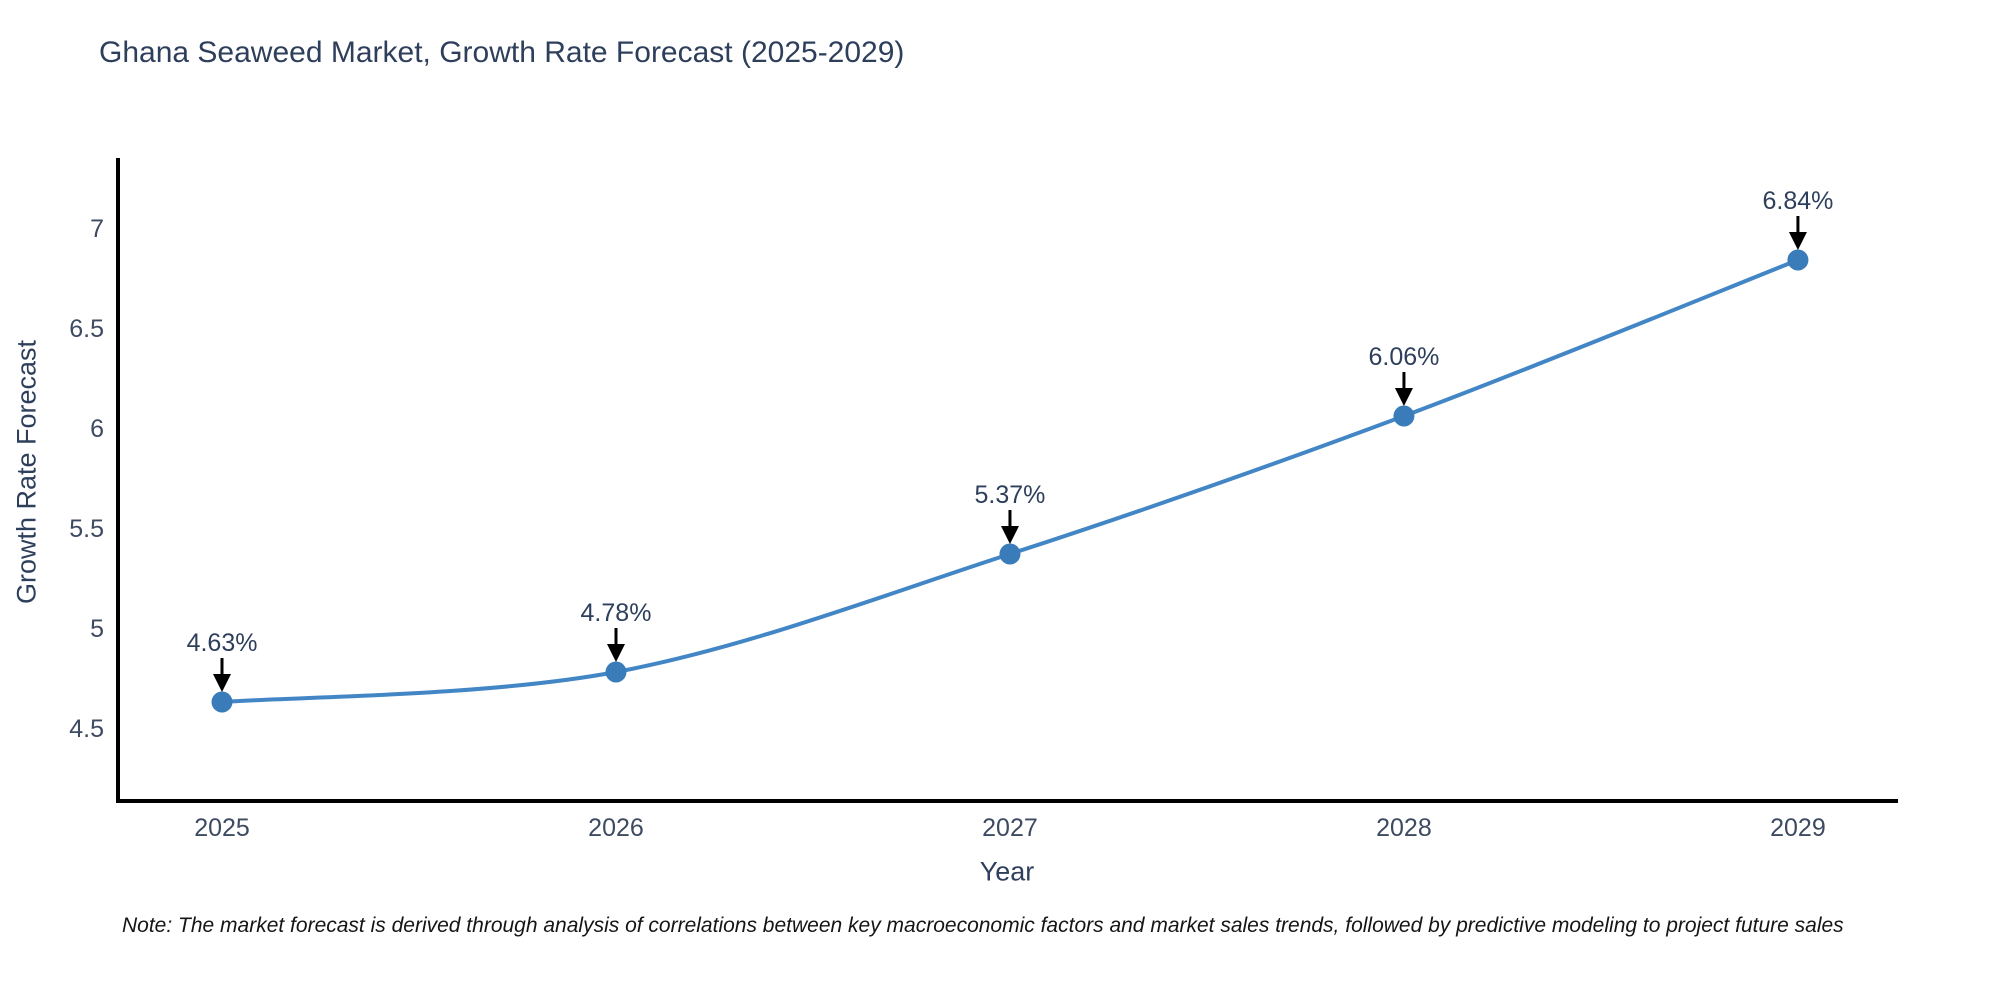 This screenshot has height=1000, width=2000. What do you see at coordinates (1798, 828) in the screenshot?
I see `x-tick-label: 2029` at bounding box center [1798, 828].